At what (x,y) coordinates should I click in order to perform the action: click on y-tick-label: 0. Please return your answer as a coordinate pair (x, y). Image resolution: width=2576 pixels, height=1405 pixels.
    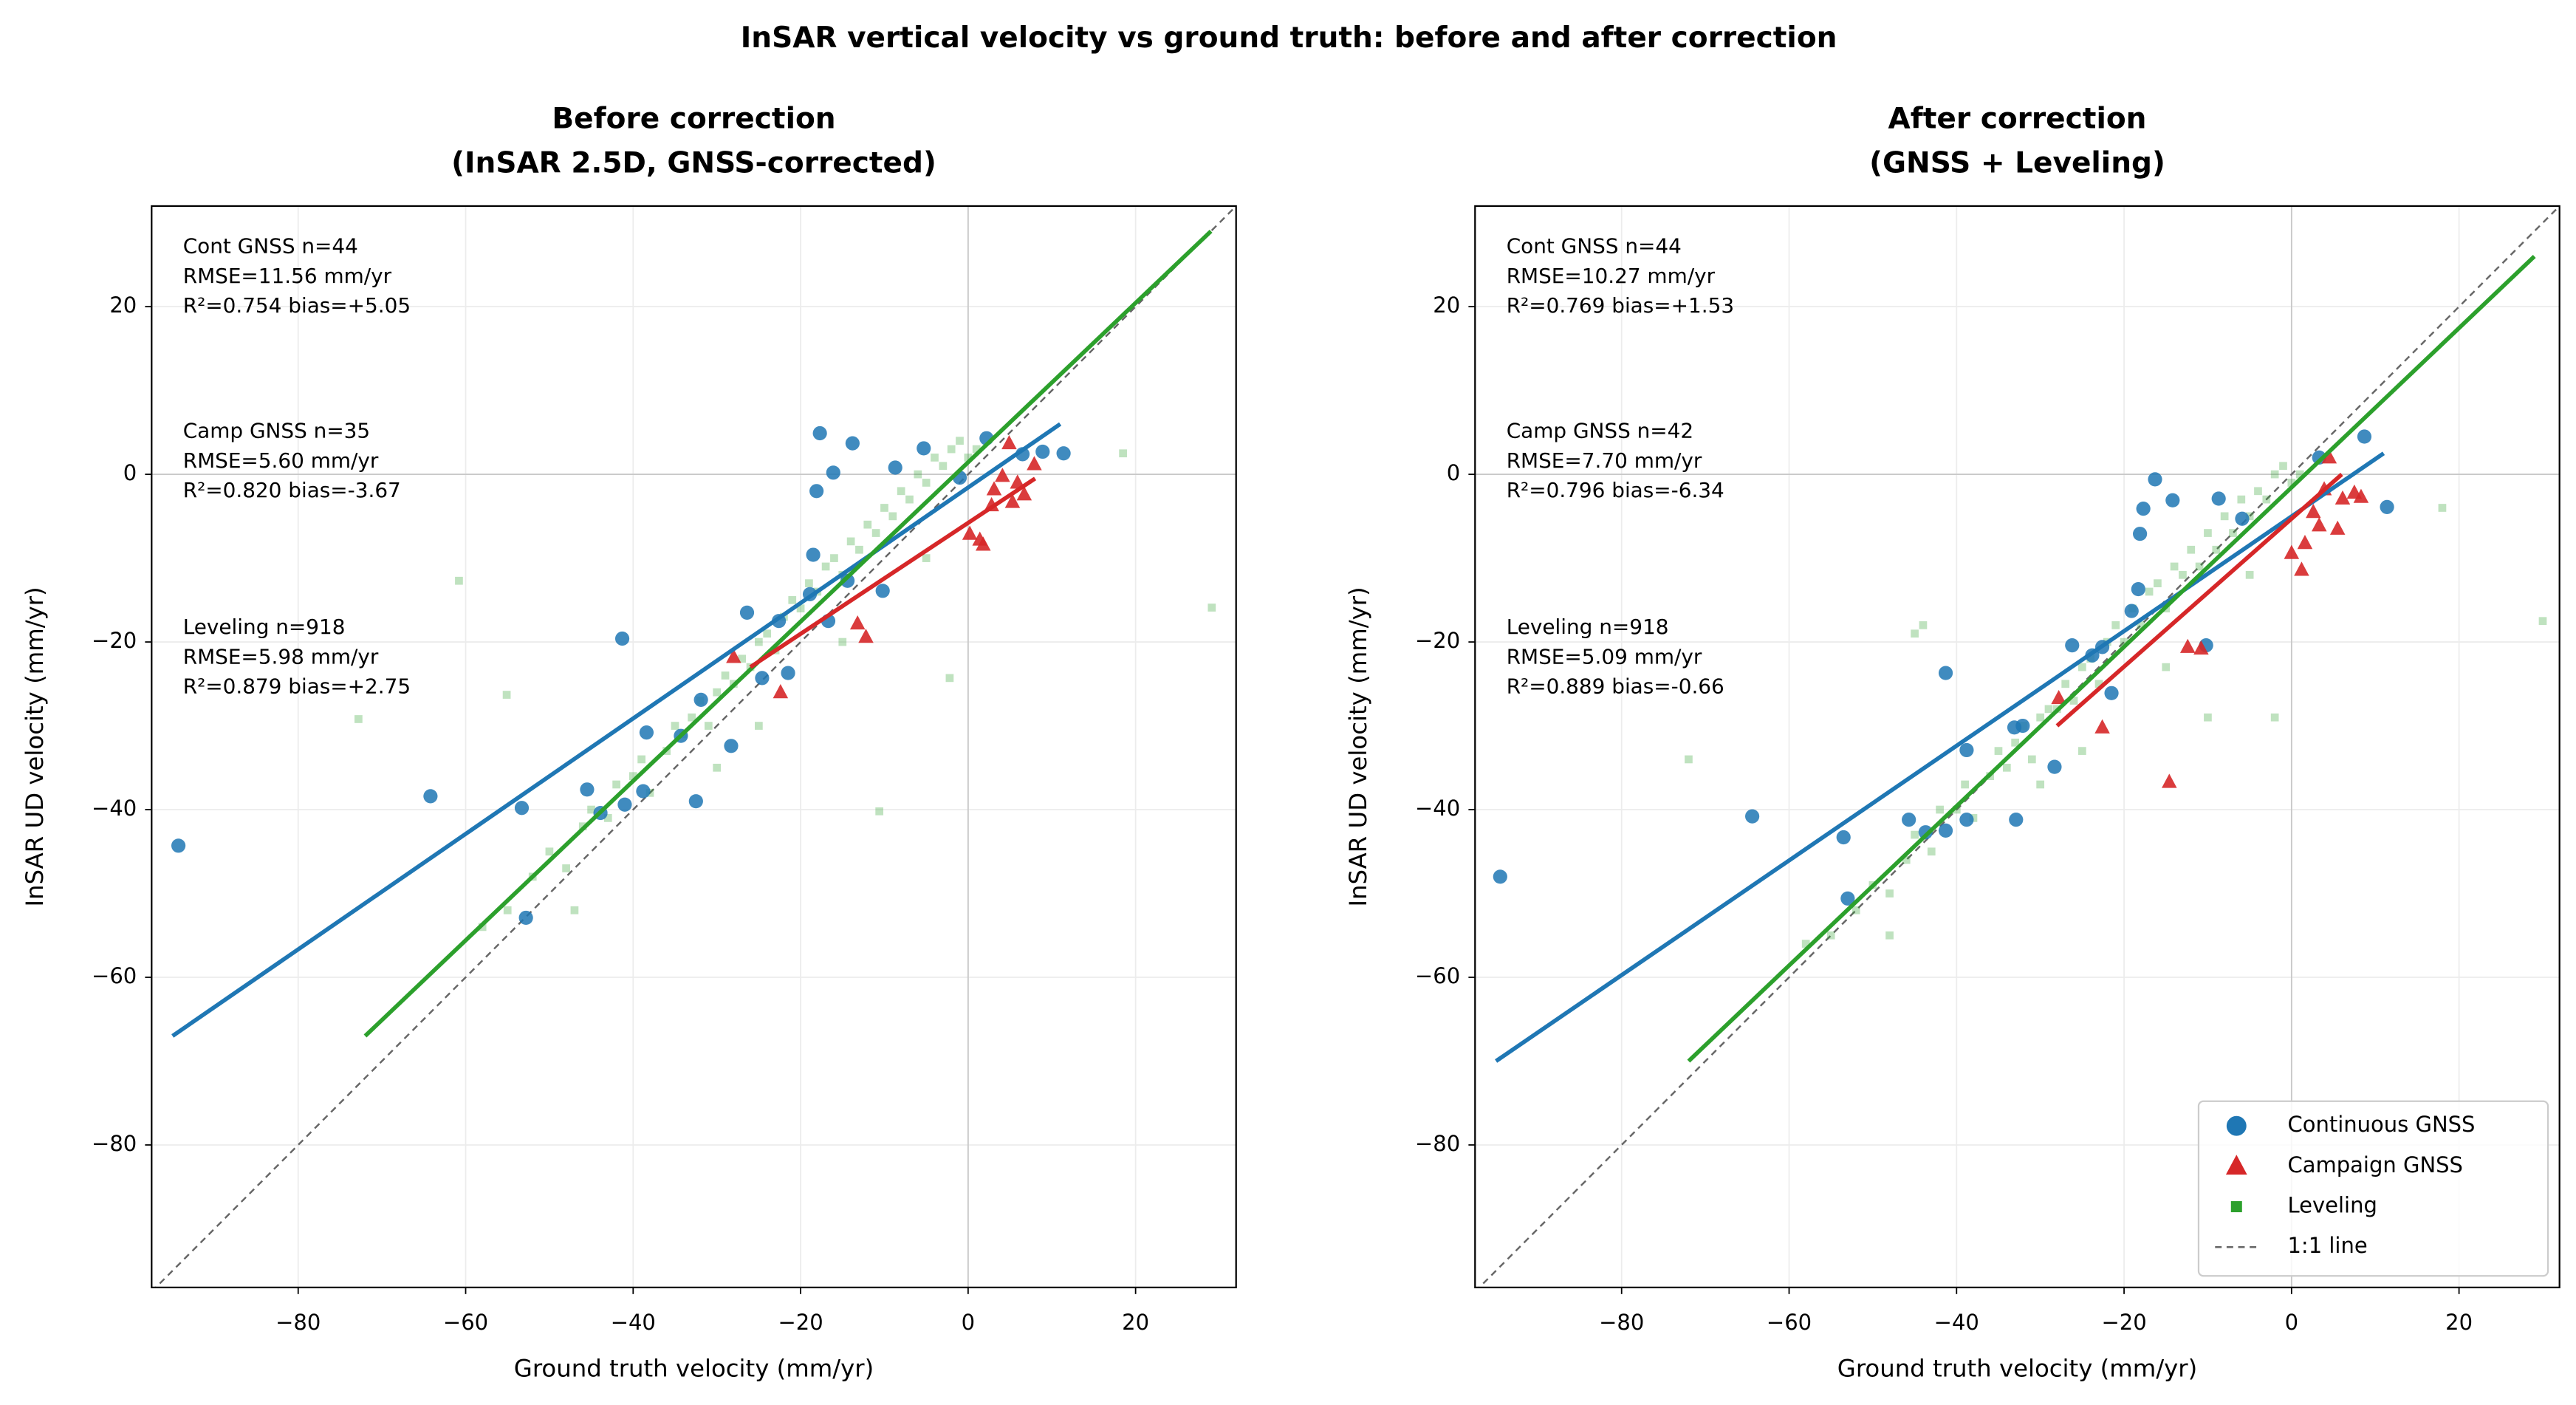
    Looking at the image, I should click on (1453, 472).